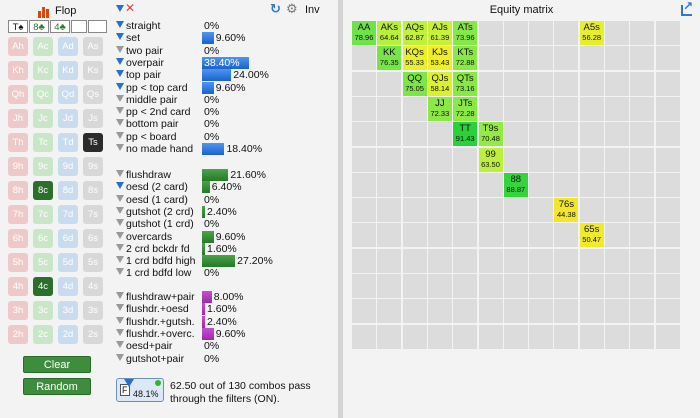 The width and height of the screenshot is (700, 418). What do you see at coordinates (227, 38) in the screenshot?
I see `filter-row-set: set 9.60%` at bounding box center [227, 38].